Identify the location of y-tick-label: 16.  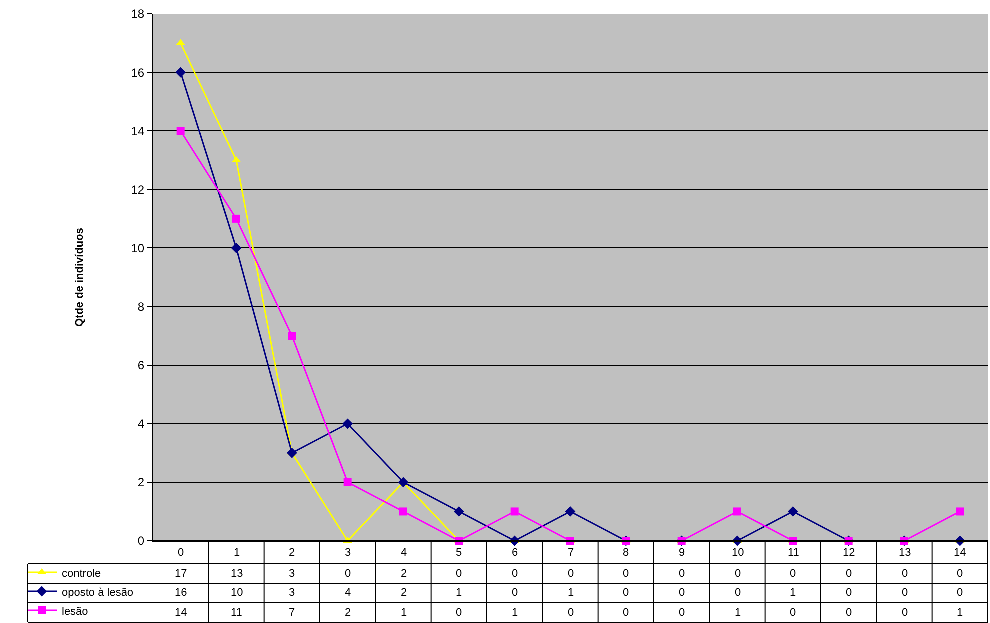
(138, 73).